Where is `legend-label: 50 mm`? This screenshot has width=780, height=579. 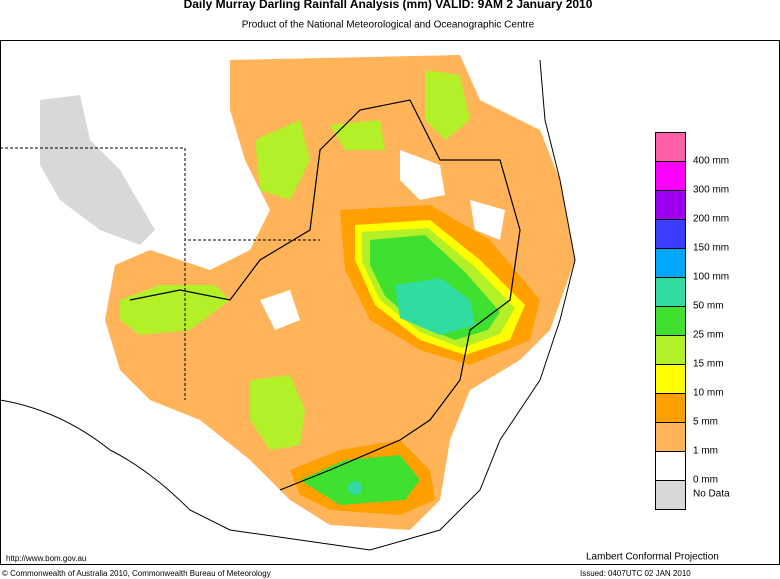
legend-label: 50 mm is located at coordinates (708, 306).